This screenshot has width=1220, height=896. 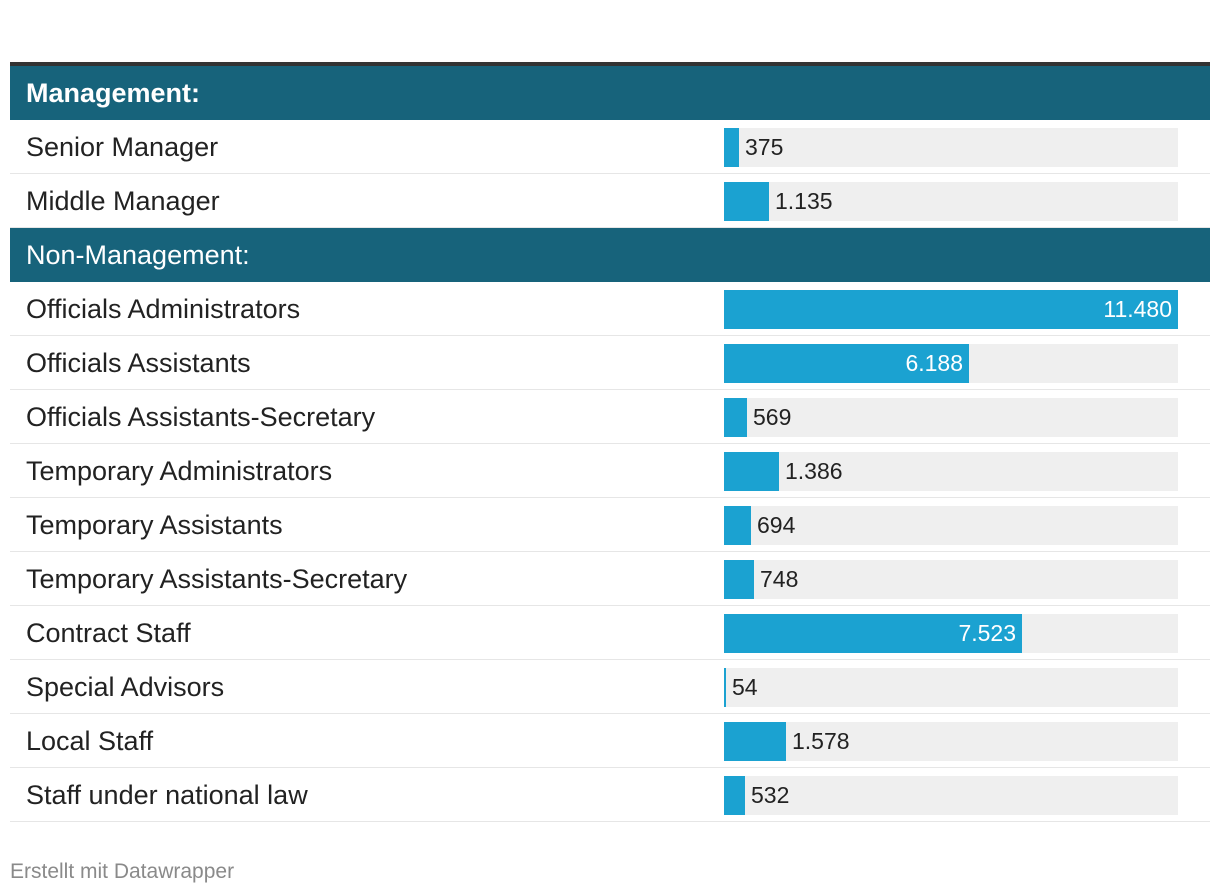 I want to click on bar-track: 532, so click(x=951, y=795).